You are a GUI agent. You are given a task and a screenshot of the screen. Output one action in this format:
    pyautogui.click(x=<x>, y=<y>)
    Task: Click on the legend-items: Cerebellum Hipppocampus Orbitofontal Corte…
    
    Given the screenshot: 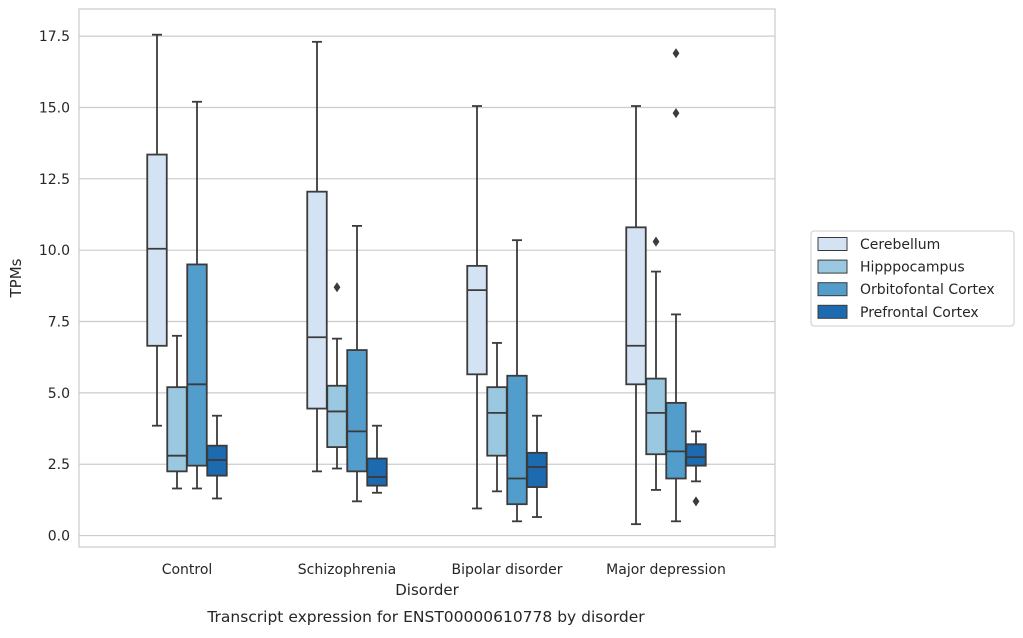 What is the action you would take?
    pyautogui.click(x=906, y=279)
    